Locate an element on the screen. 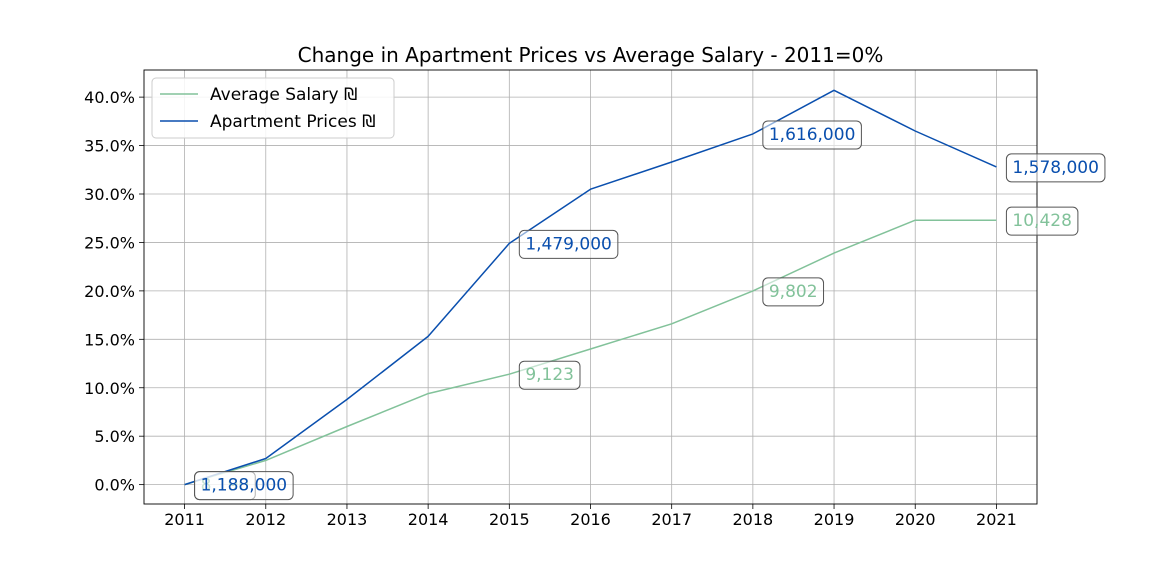 The image size is (1152, 576). x-tick-label: 2013 is located at coordinates (347, 519).